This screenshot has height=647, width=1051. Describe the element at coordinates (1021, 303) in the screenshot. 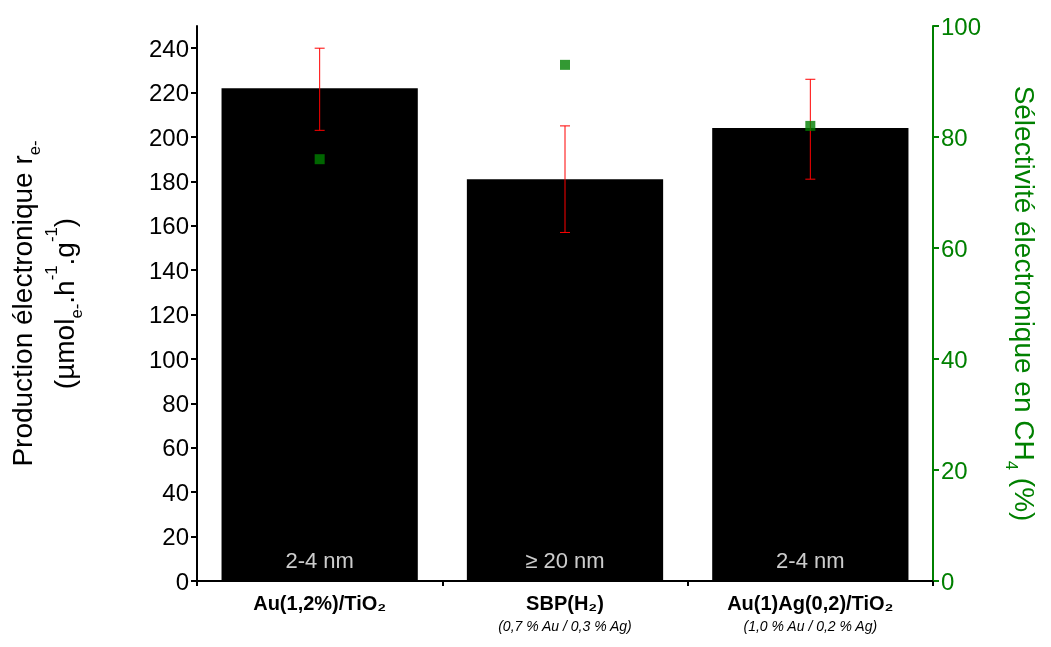

I see `y2-axis-title: Sélectivité électronique en CH4 (%)` at that location.